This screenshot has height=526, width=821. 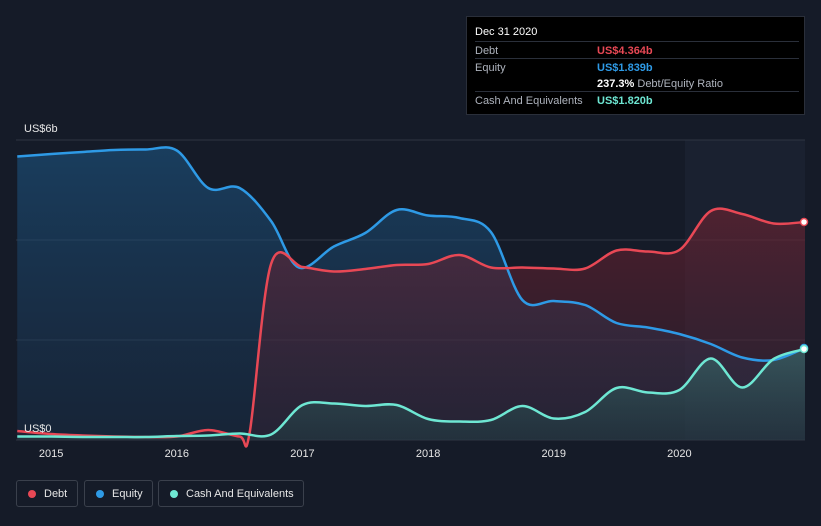 I want to click on debt-legend-dot-icon, so click(x=32, y=493).